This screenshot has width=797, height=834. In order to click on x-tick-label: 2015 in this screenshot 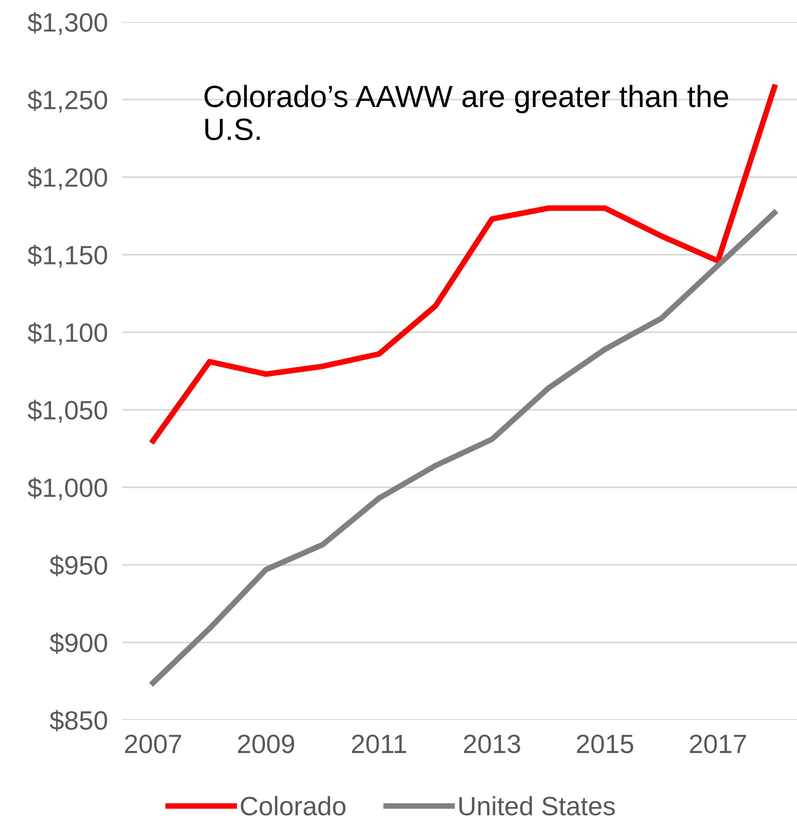, I will do `click(605, 744)`.